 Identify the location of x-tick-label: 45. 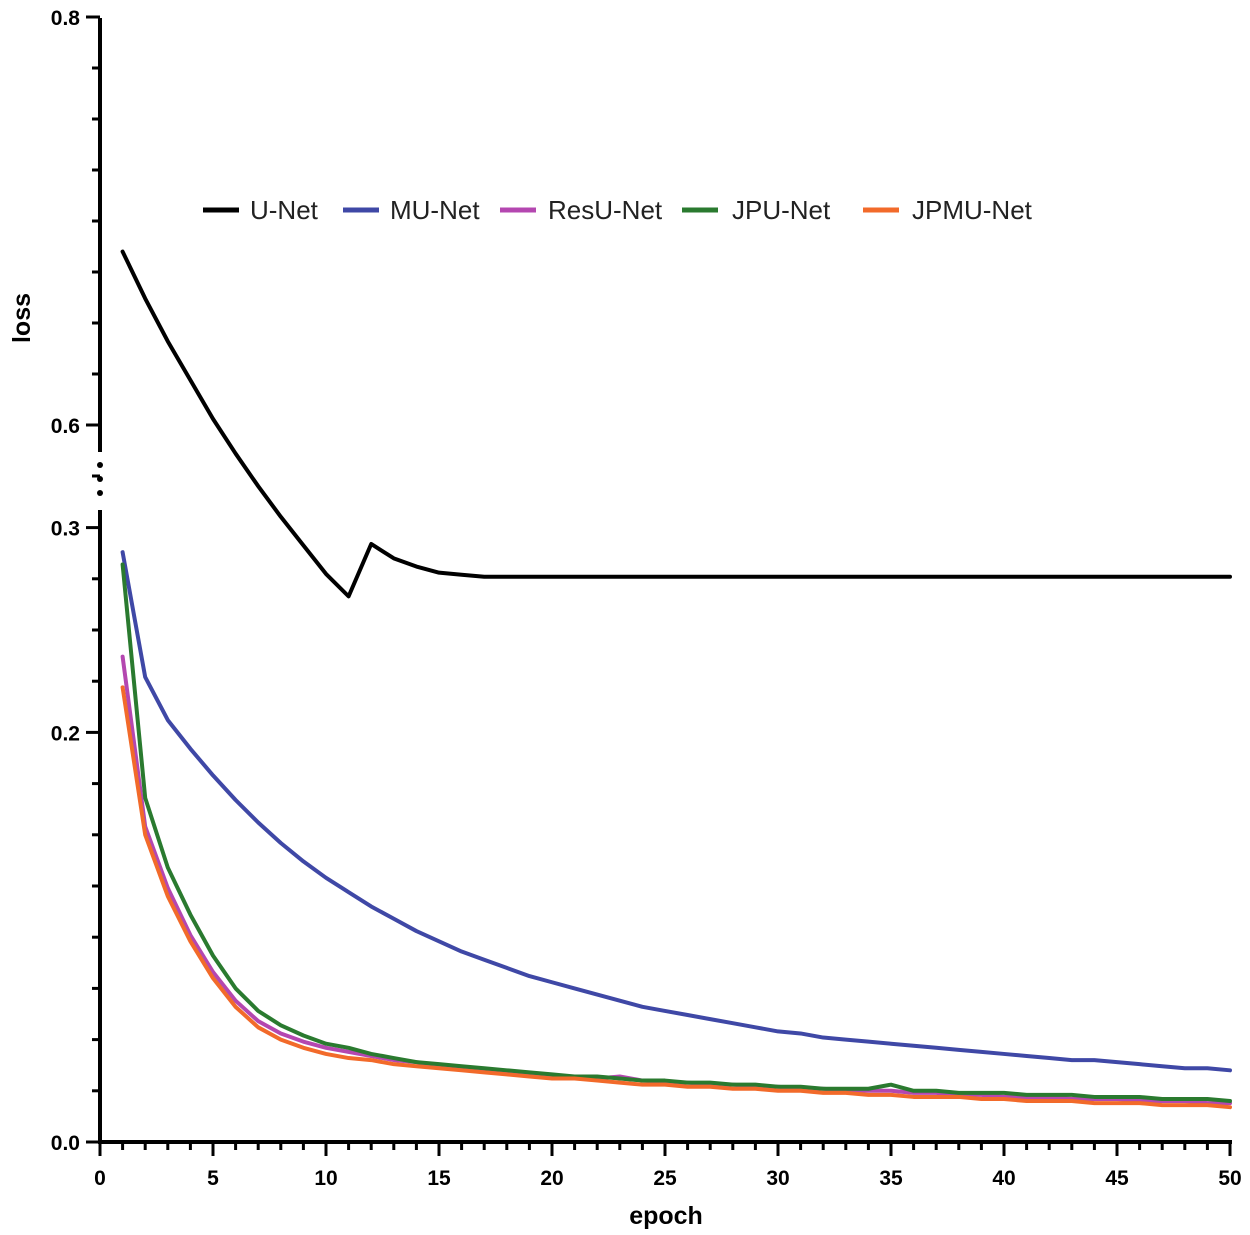
(1117, 1178).